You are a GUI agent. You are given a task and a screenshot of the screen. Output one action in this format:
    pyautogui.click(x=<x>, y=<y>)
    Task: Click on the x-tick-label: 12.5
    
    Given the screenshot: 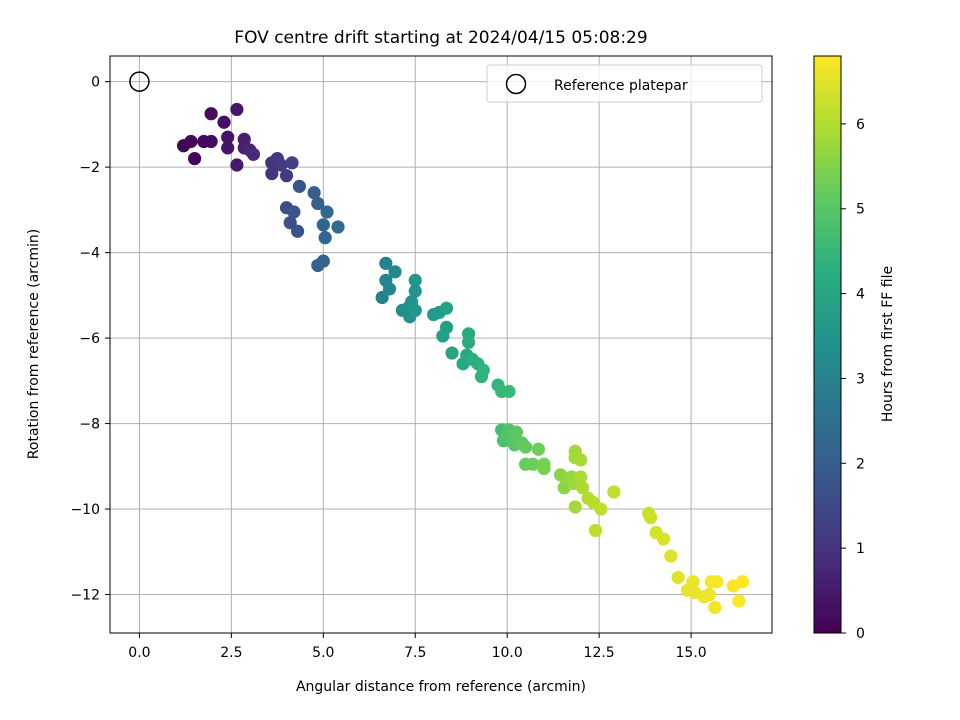 What is the action you would take?
    pyautogui.click(x=599, y=653)
    